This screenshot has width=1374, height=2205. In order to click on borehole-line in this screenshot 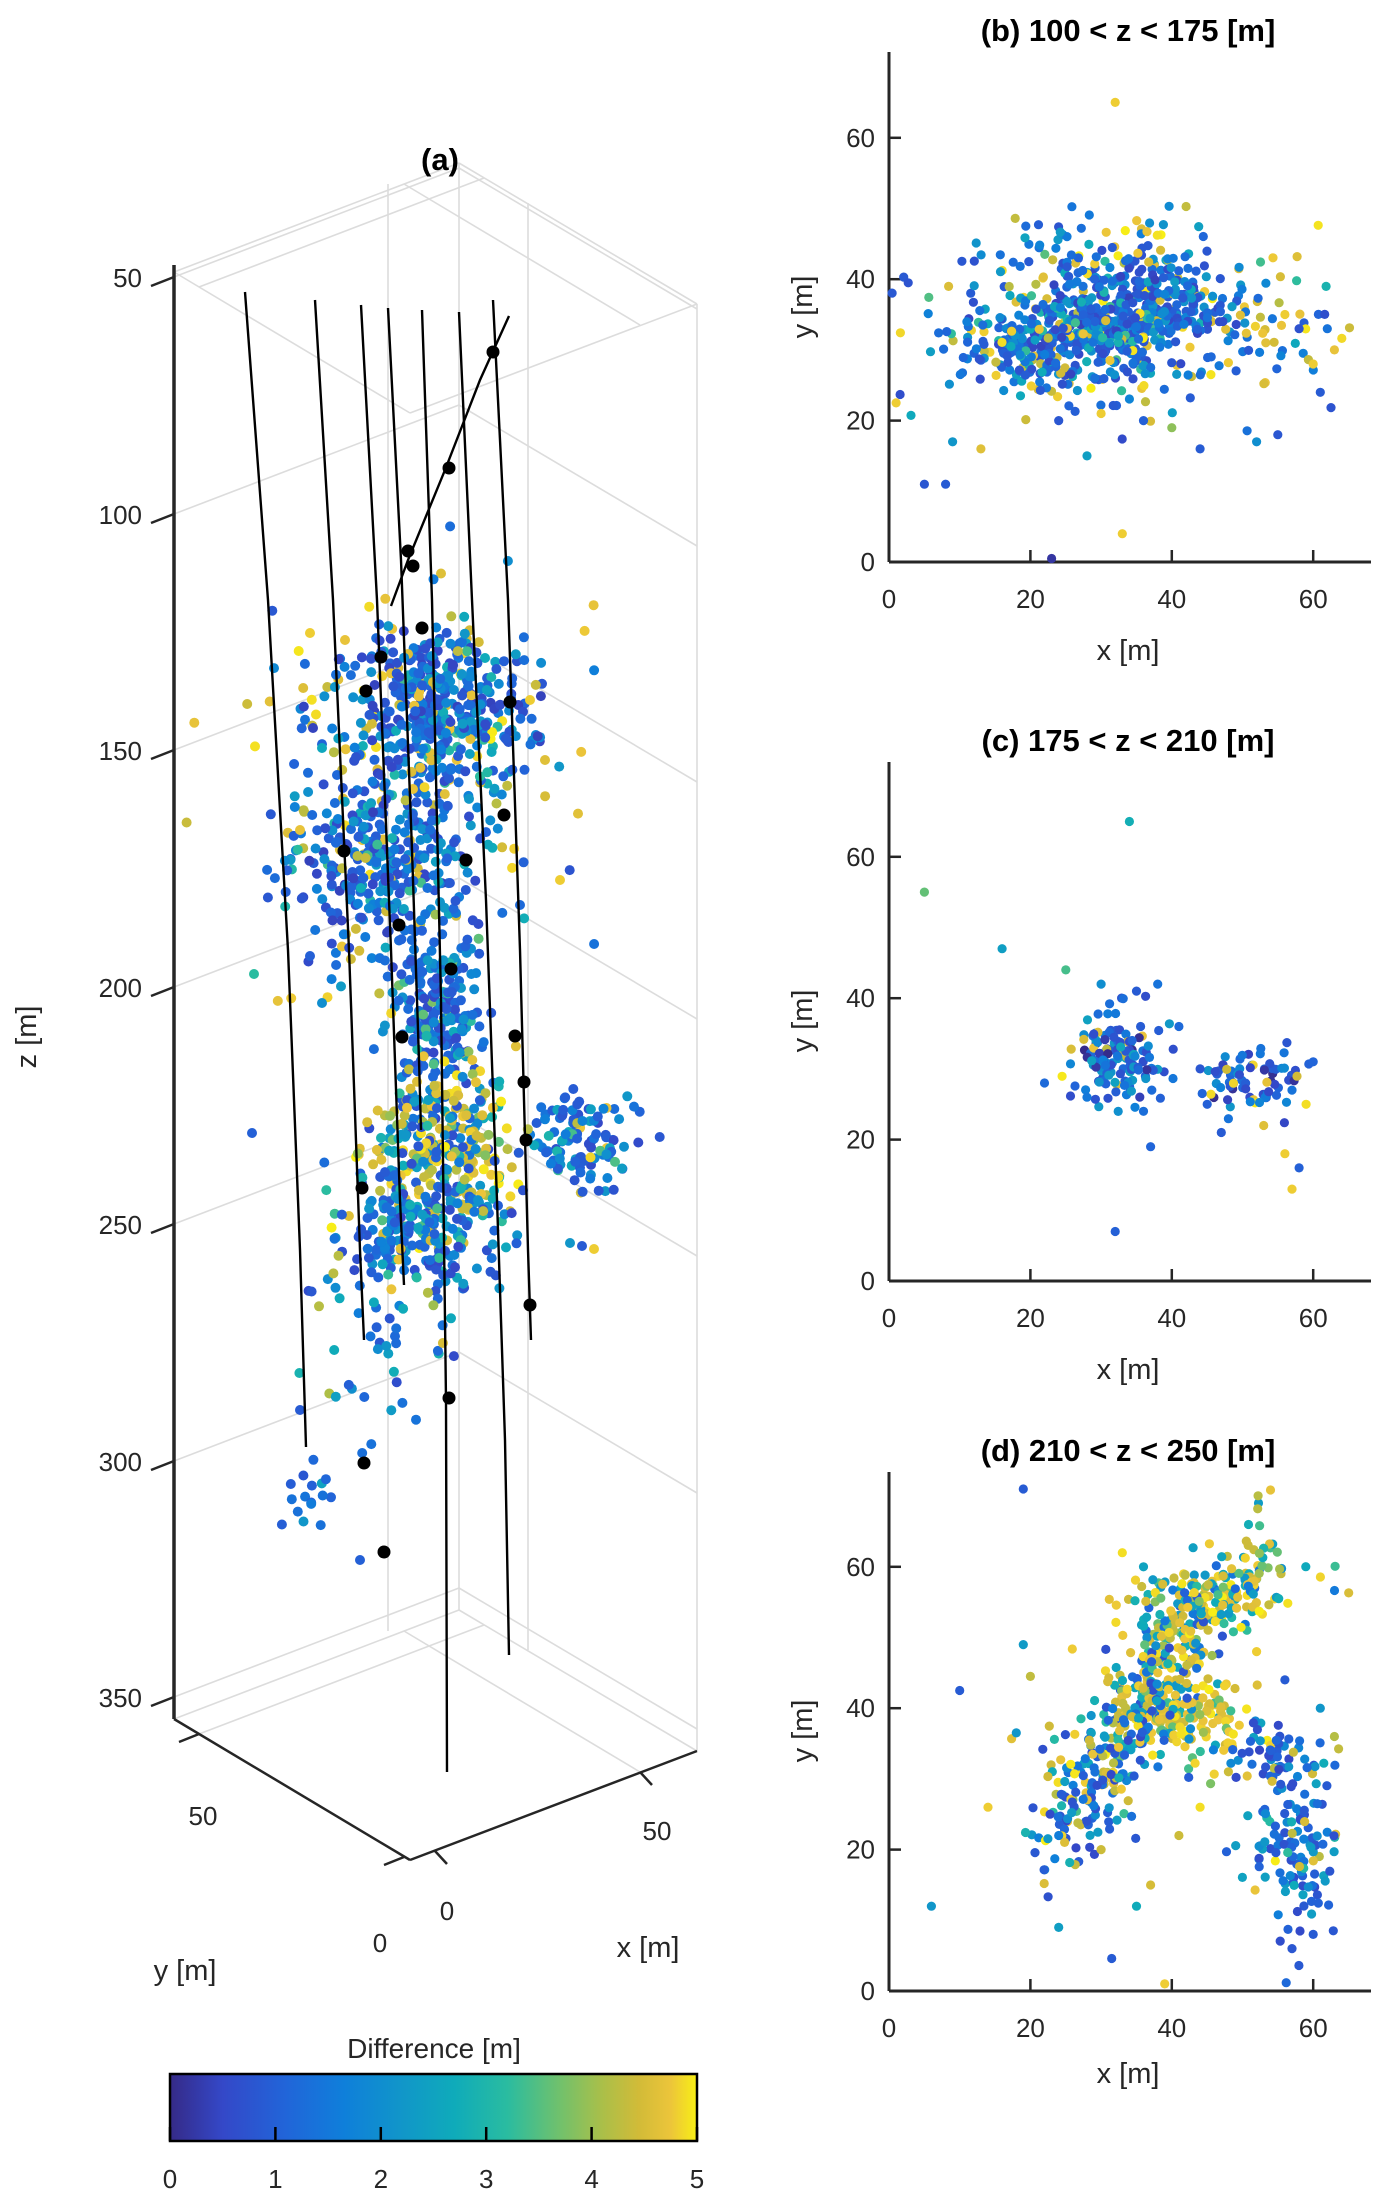, I will do `click(434, 1041)`.